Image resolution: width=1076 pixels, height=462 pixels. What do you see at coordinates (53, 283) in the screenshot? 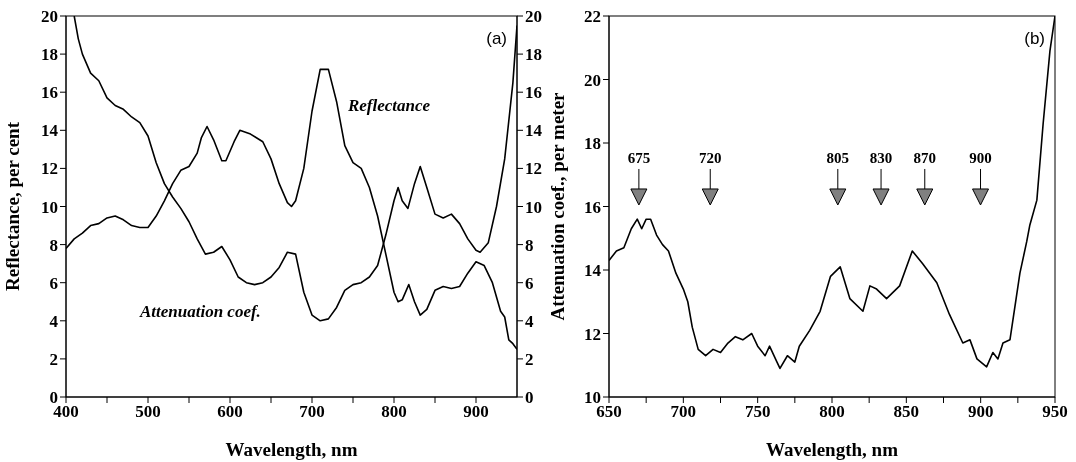
I see `y-tick-label: 6` at bounding box center [53, 283].